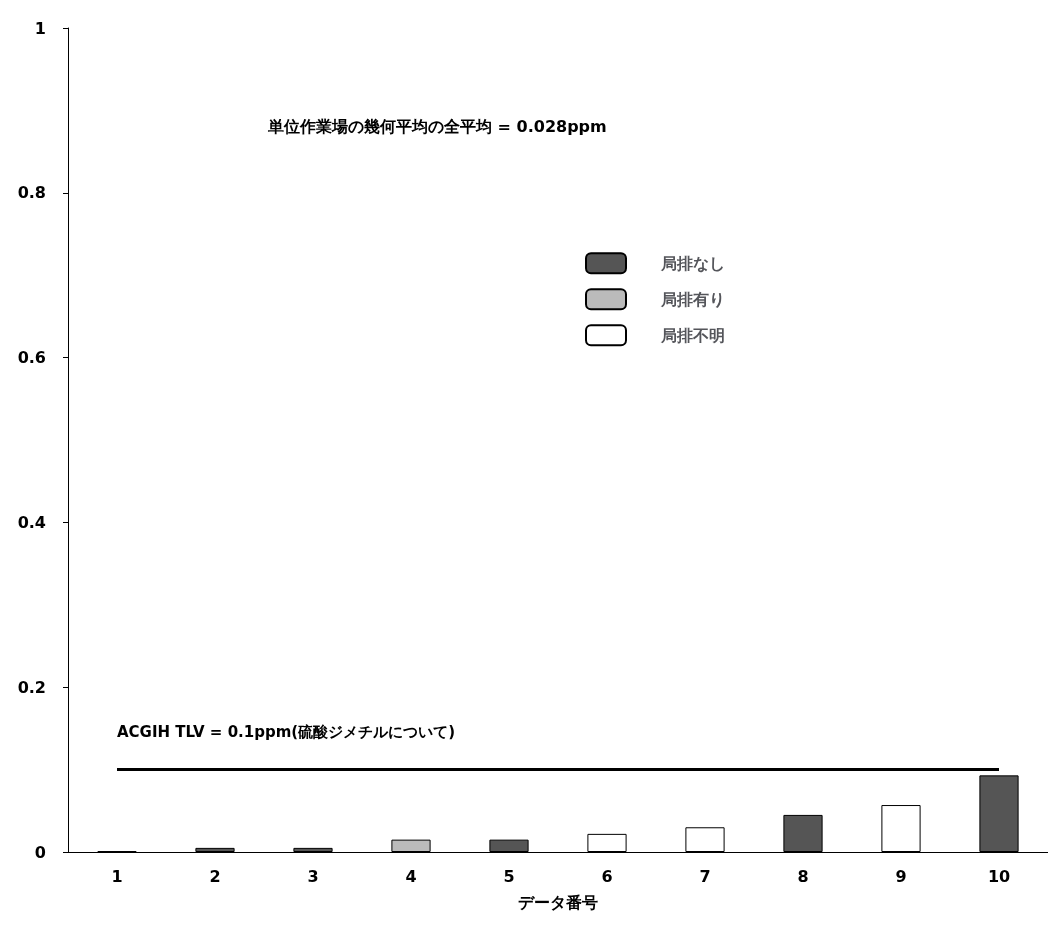 This screenshot has width=1057, height=938. What do you see at coordinates (286, 732) in the screenshot?
I see `ref-line-label: ACGIH TLV = 0.1ppm(硫酸ジメチルについて)` at bounding box center [286, 732].